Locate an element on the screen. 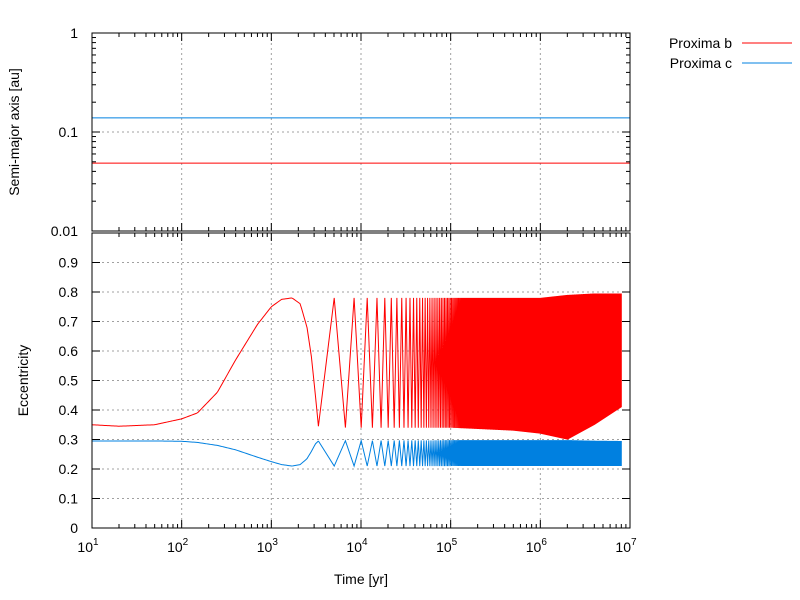 Image resolution: width=800 pixels, height=600 pixels. y-tick-label: 0.8 is located at coordinates (69, 292).